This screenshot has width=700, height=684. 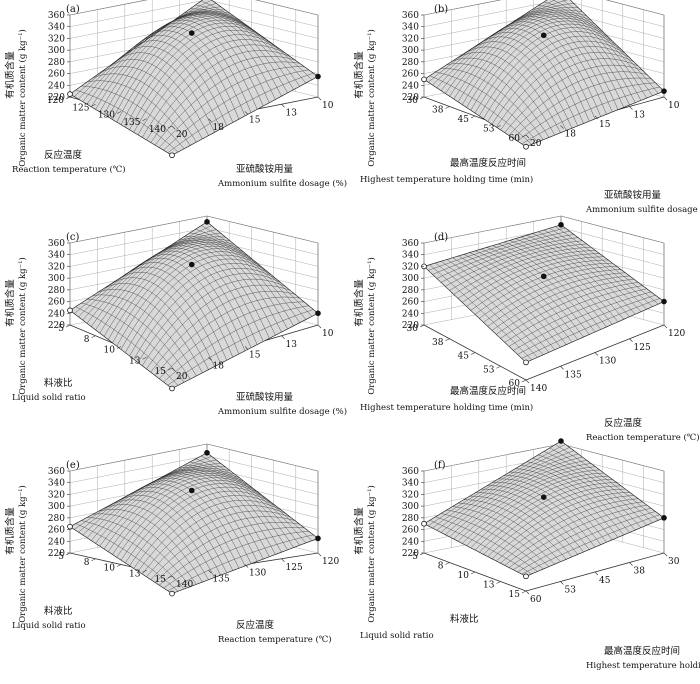 What do you see at coordinates (56, 554) in the screenshot?
I see `z-tick-label: 220` at bounding box center [56, 554].